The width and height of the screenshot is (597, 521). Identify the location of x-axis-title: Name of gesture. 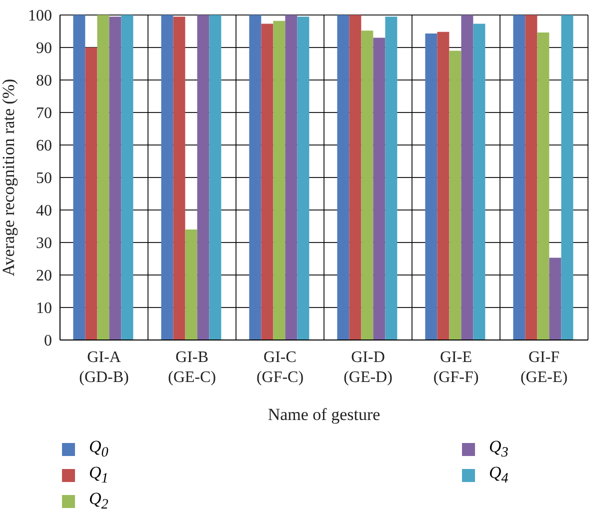
(324, 414).